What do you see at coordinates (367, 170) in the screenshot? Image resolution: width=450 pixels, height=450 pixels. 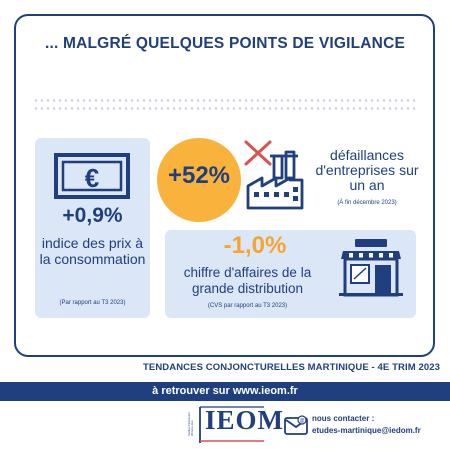 I see `defaillances-label: défaillances d'entreprises sur un an` at bounding box center [367, 170].